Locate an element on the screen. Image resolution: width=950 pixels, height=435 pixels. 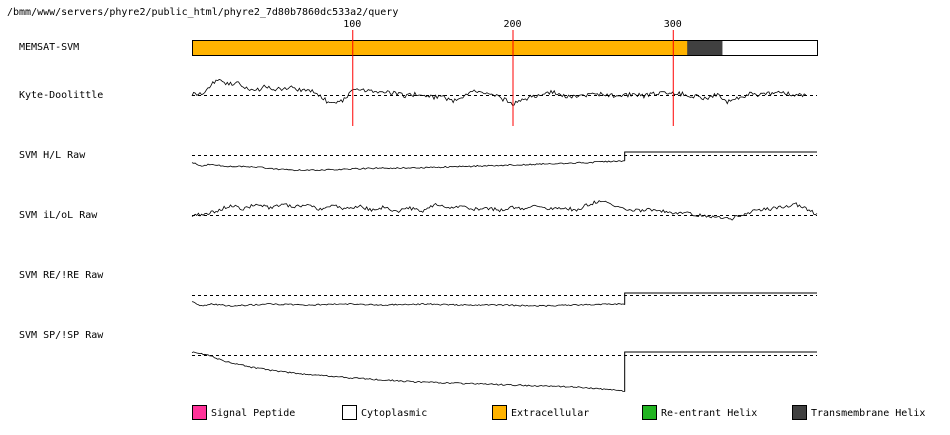
legend-label-3: Re-entrant Helix is located at coordinates (709, 413).